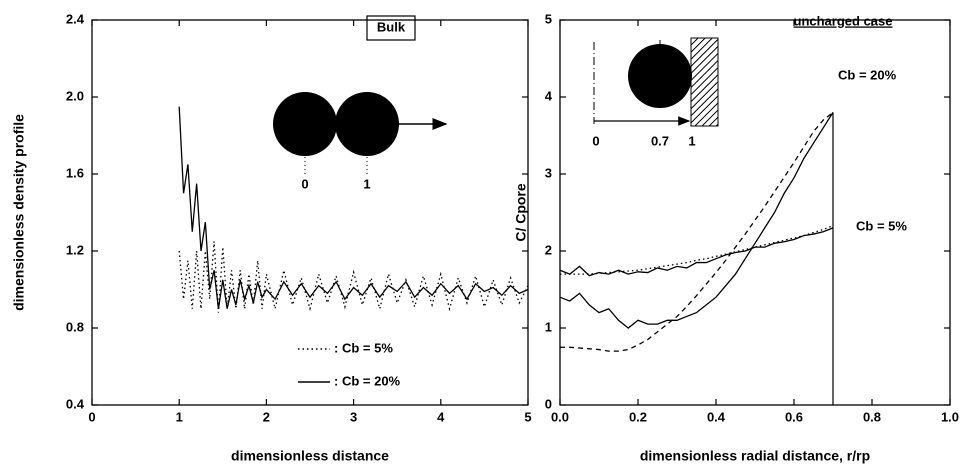  Describe the element at coordinates (391, 26) in the screenshot. I see `box-label: Bulk` at that location.